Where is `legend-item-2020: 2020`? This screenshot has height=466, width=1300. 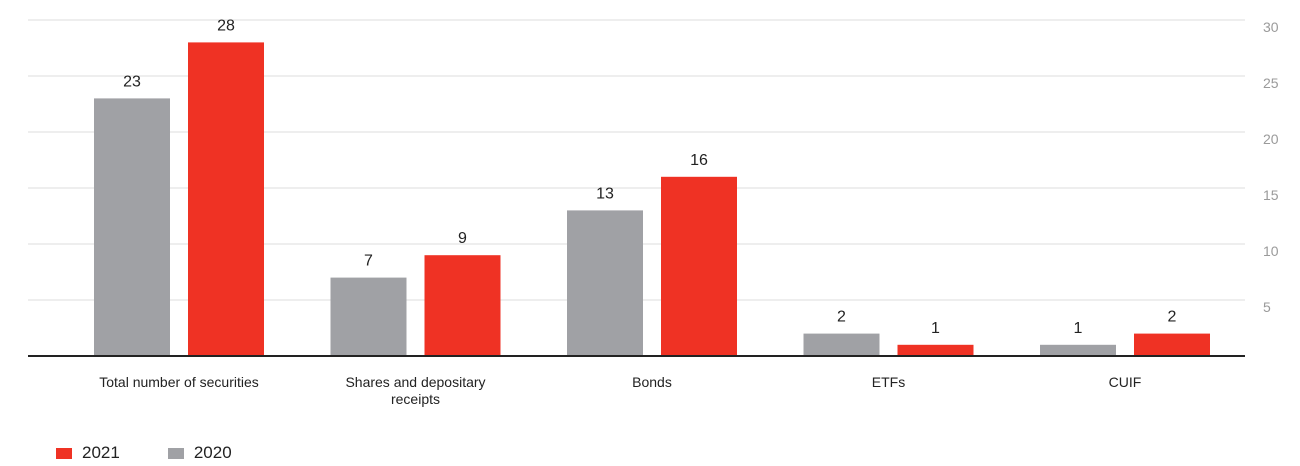 legend-item-2020: 2020 is located at coordinates (199, 453).